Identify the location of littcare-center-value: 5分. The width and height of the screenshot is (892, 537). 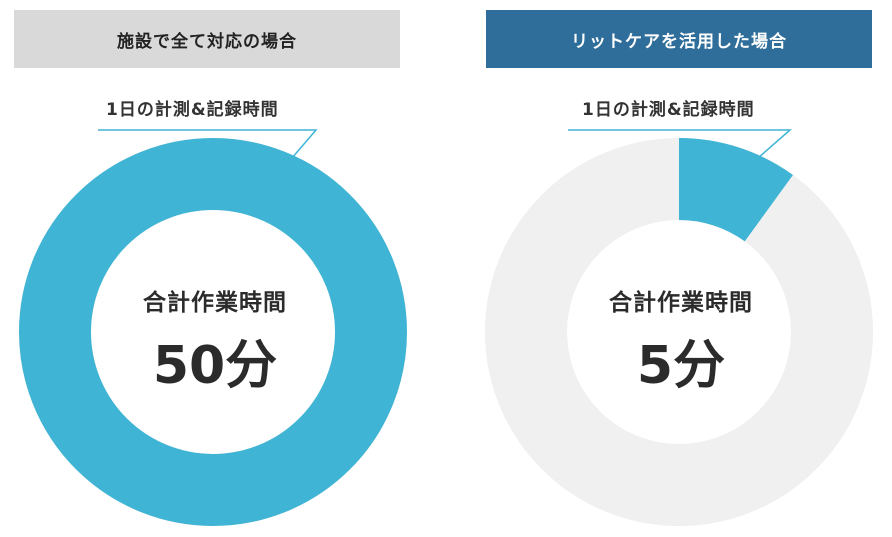
(681, 366).